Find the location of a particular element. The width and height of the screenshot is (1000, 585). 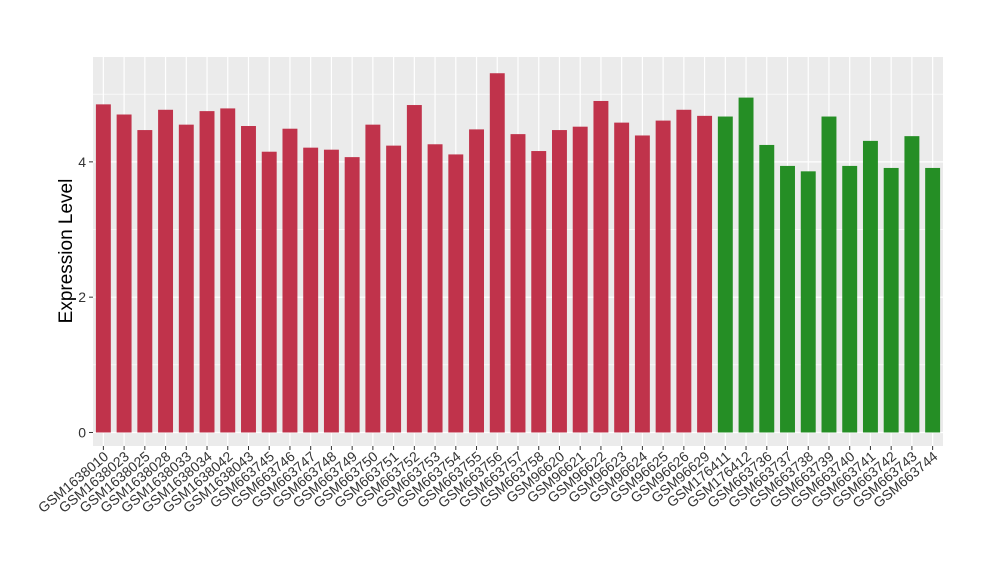

y-tick-label: 2 is located at coordinates (82, 297).